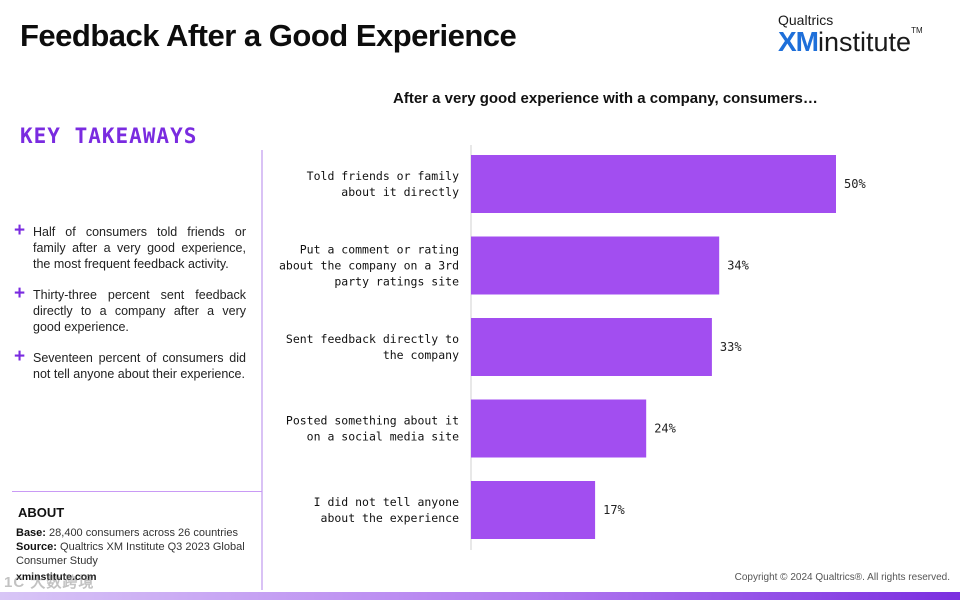 Image resolution: width=960 pixels, height=600 pixels. What do you see at coordinates (665, 429) in the screenshot?
I see `bar-value-label: 24%` at bounding box center [665, 429].